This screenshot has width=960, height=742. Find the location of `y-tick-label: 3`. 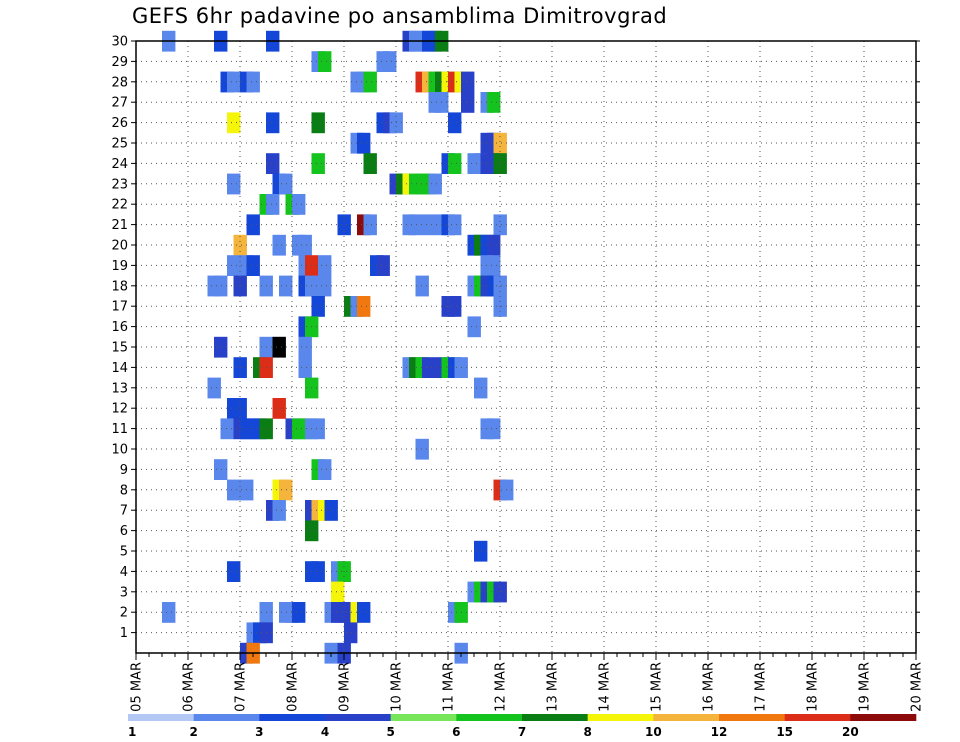

y-tick-label: 3 is located at coordinates (124, 592).